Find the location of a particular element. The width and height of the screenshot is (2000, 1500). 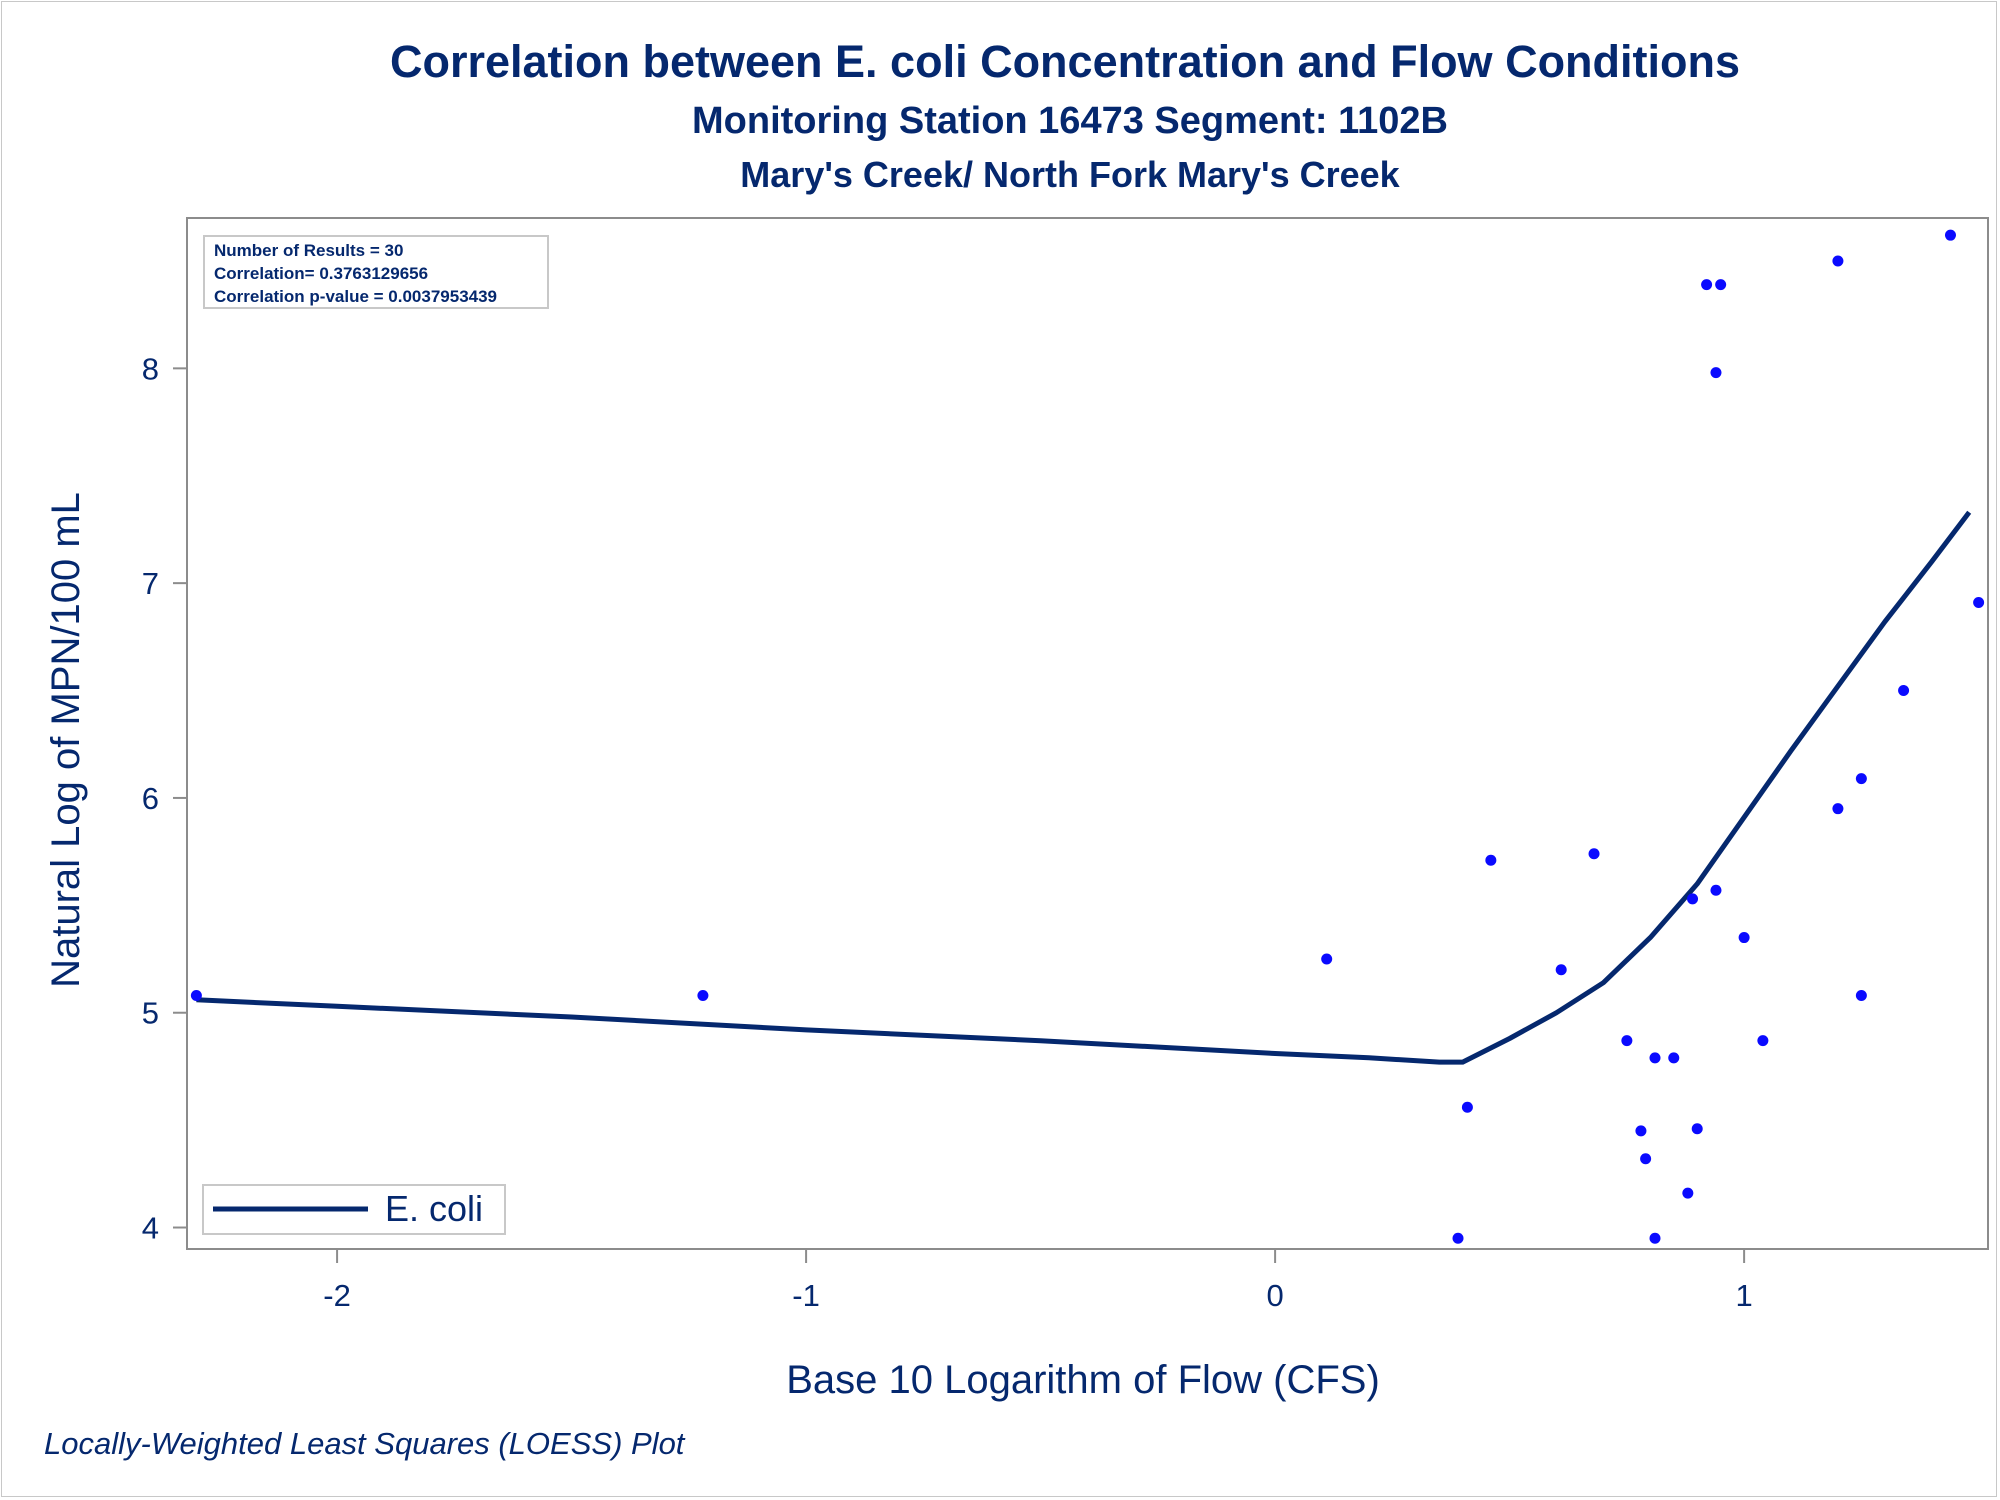

x-tick-label: -1 is located at coordinates (806, 1295).